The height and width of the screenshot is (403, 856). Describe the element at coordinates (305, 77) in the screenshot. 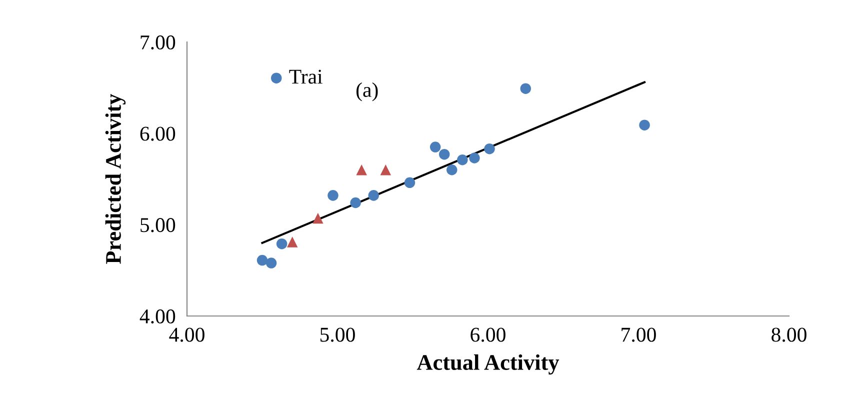

I see `legend-label: Trai` at that location.